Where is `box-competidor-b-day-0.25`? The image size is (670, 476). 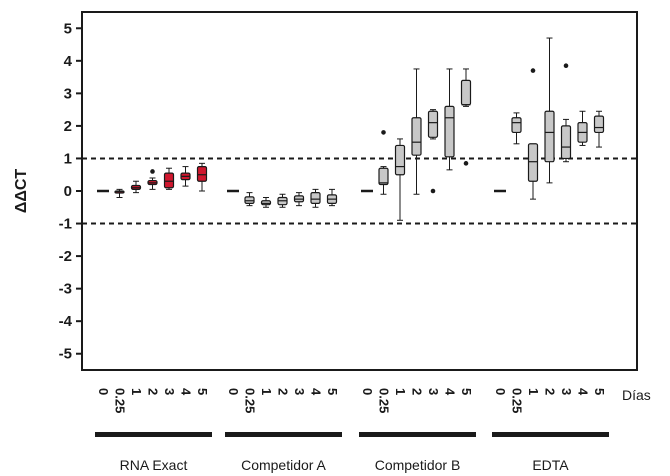 box-competidor-b-day-0.25 is located at coordinates (383, 162).